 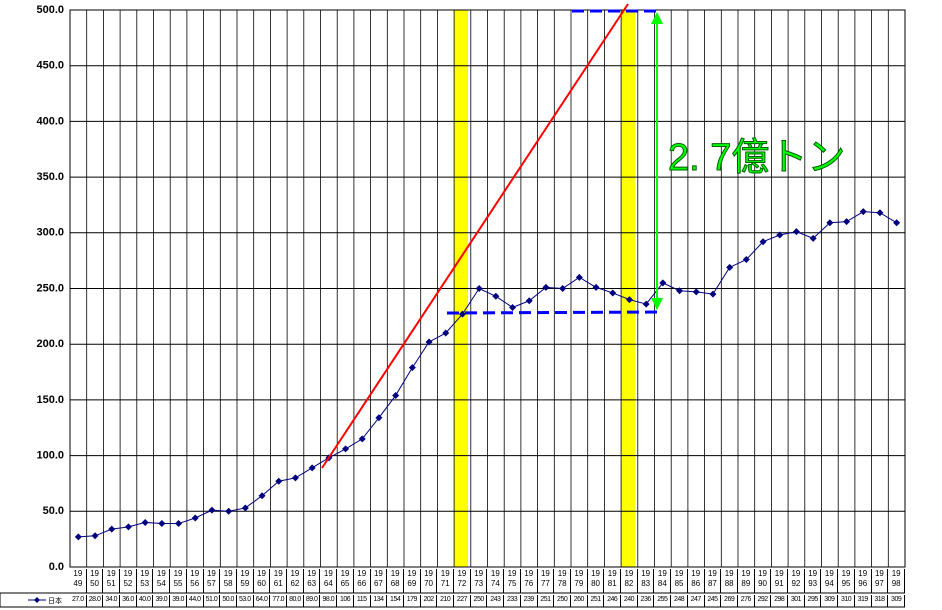 What do you see at coordinates (50, 400) in the screenshot?
I see `y-tick-label: 150.0` at bounding box center [50, 400].